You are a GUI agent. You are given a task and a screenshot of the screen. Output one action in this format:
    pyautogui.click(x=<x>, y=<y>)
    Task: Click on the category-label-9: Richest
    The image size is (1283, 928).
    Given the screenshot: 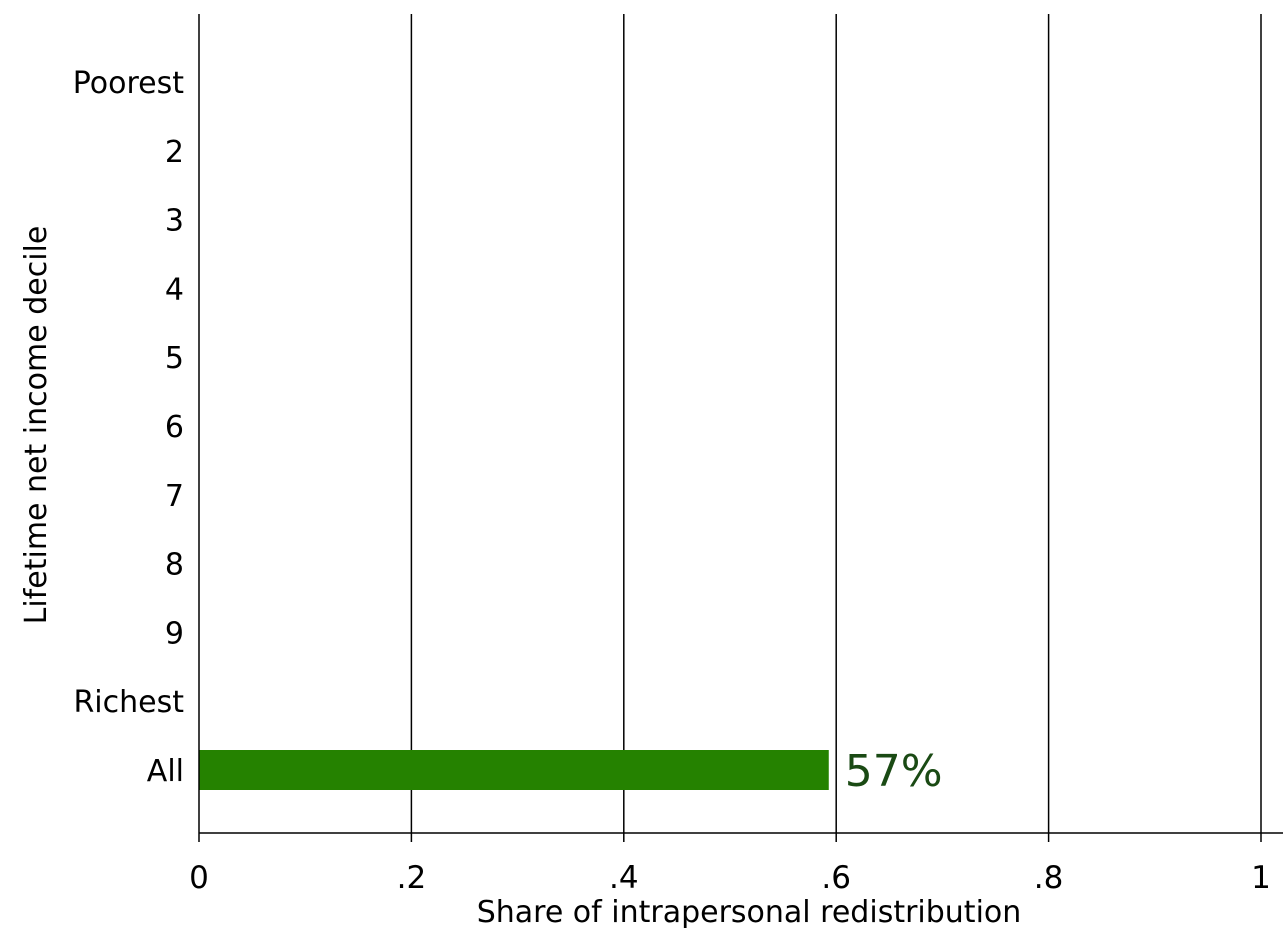 What is the action you would take?
    pyautogui.click(x=128, y=702)
    